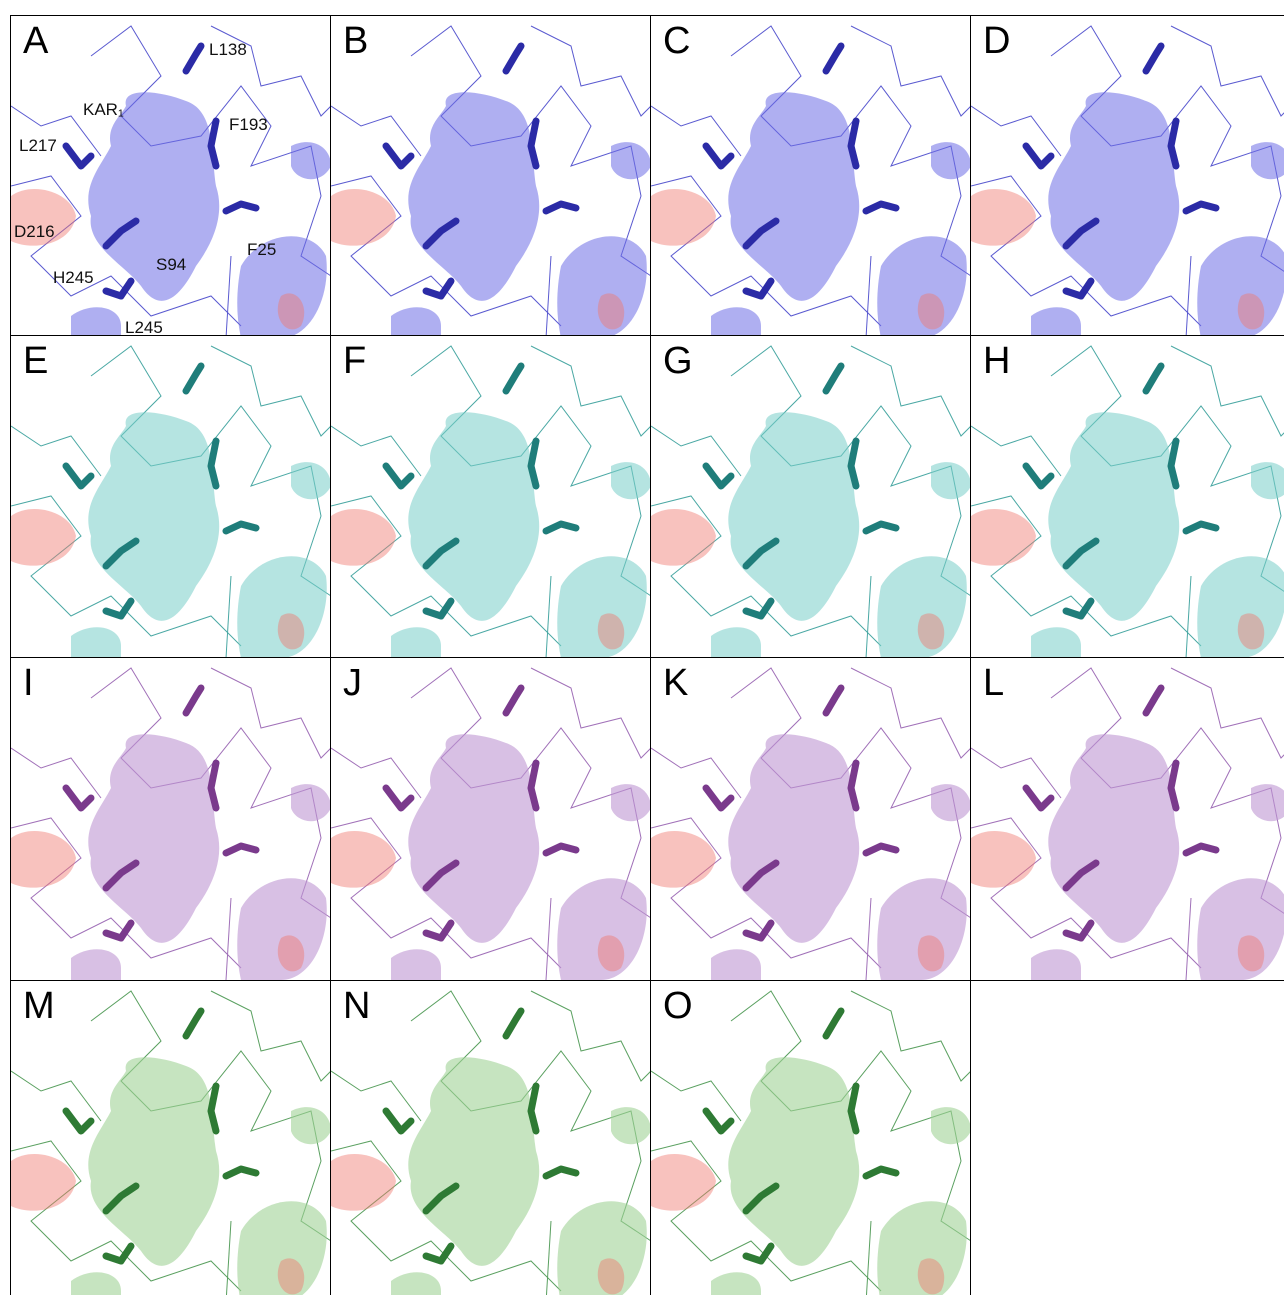 Image resolution: width=1284 pixels, height=1295 pixels. I want to click on panel: J, so click(490, 819).